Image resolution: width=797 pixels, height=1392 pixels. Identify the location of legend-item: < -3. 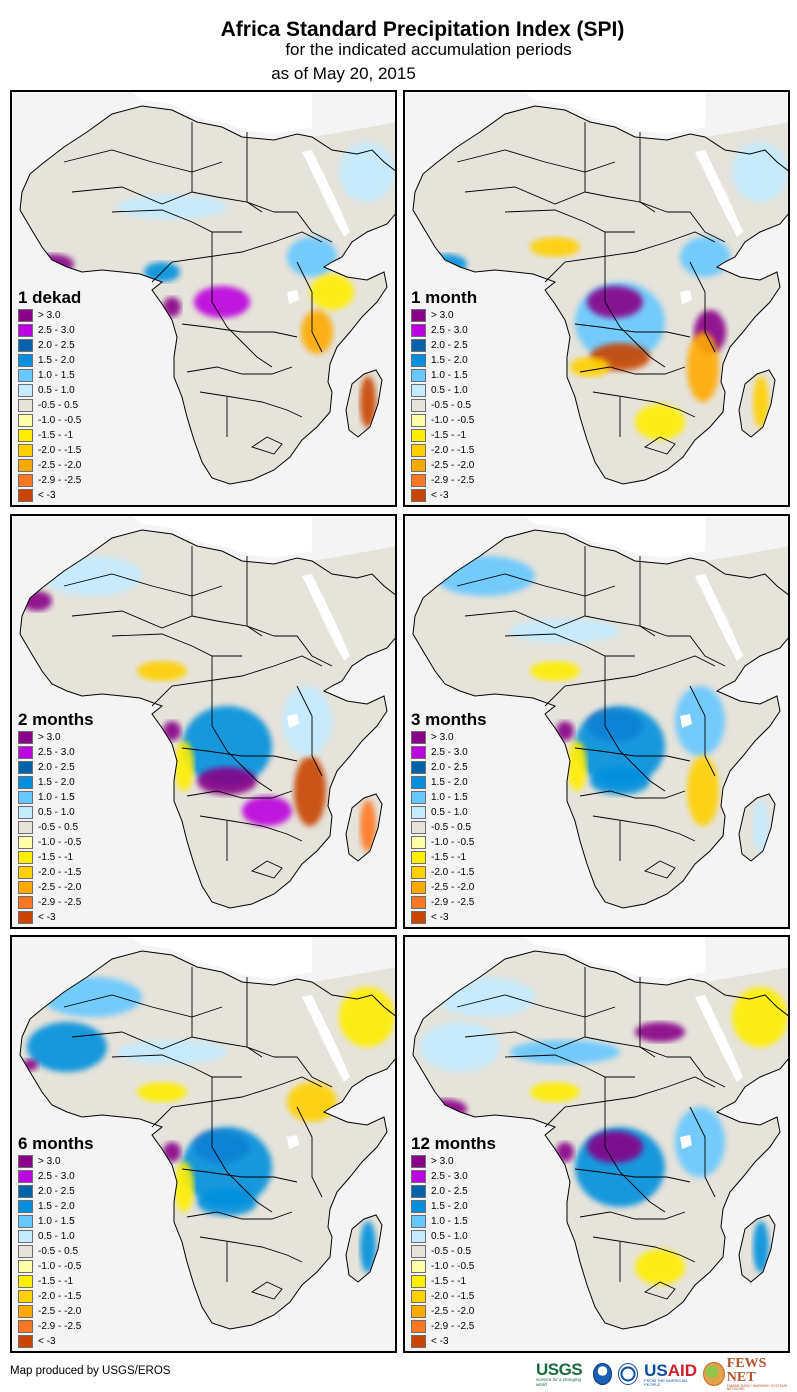
(49, 495).